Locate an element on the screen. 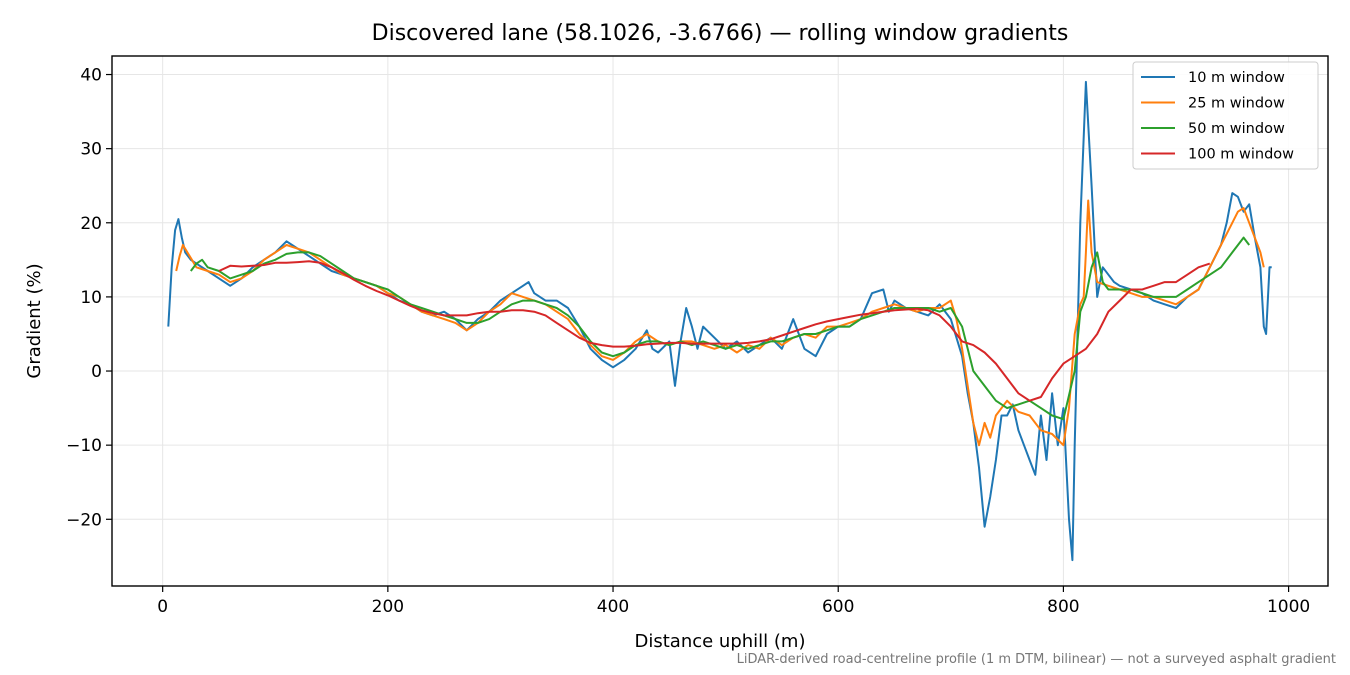  x-tick-label: 0 is located at coordinates (162, 607).